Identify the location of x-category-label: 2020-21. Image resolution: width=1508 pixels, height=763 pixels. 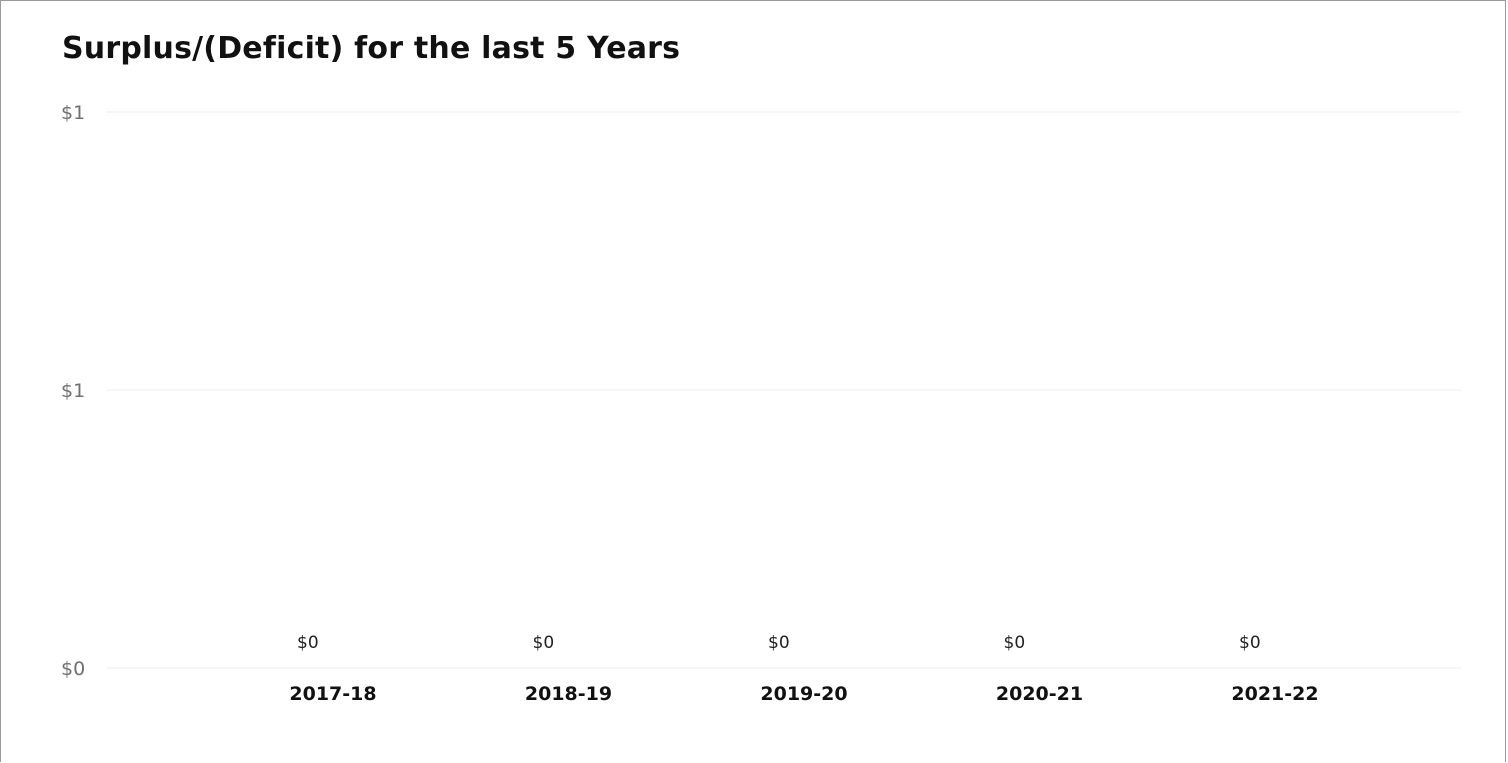
(1039, 694).